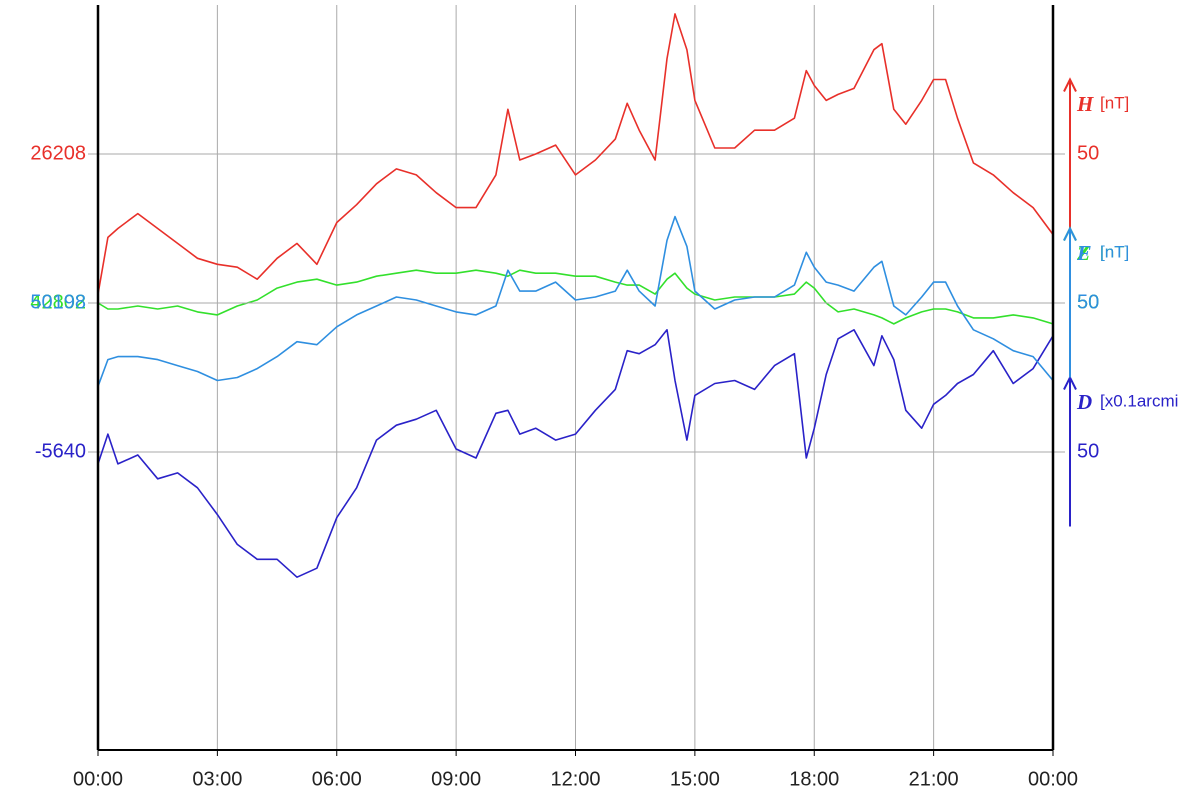  What do you see at coordinates (1139, 400) in the screenshot?
I see `series-unit: [x0.1arcmi` at bounding box center [1139, 400].